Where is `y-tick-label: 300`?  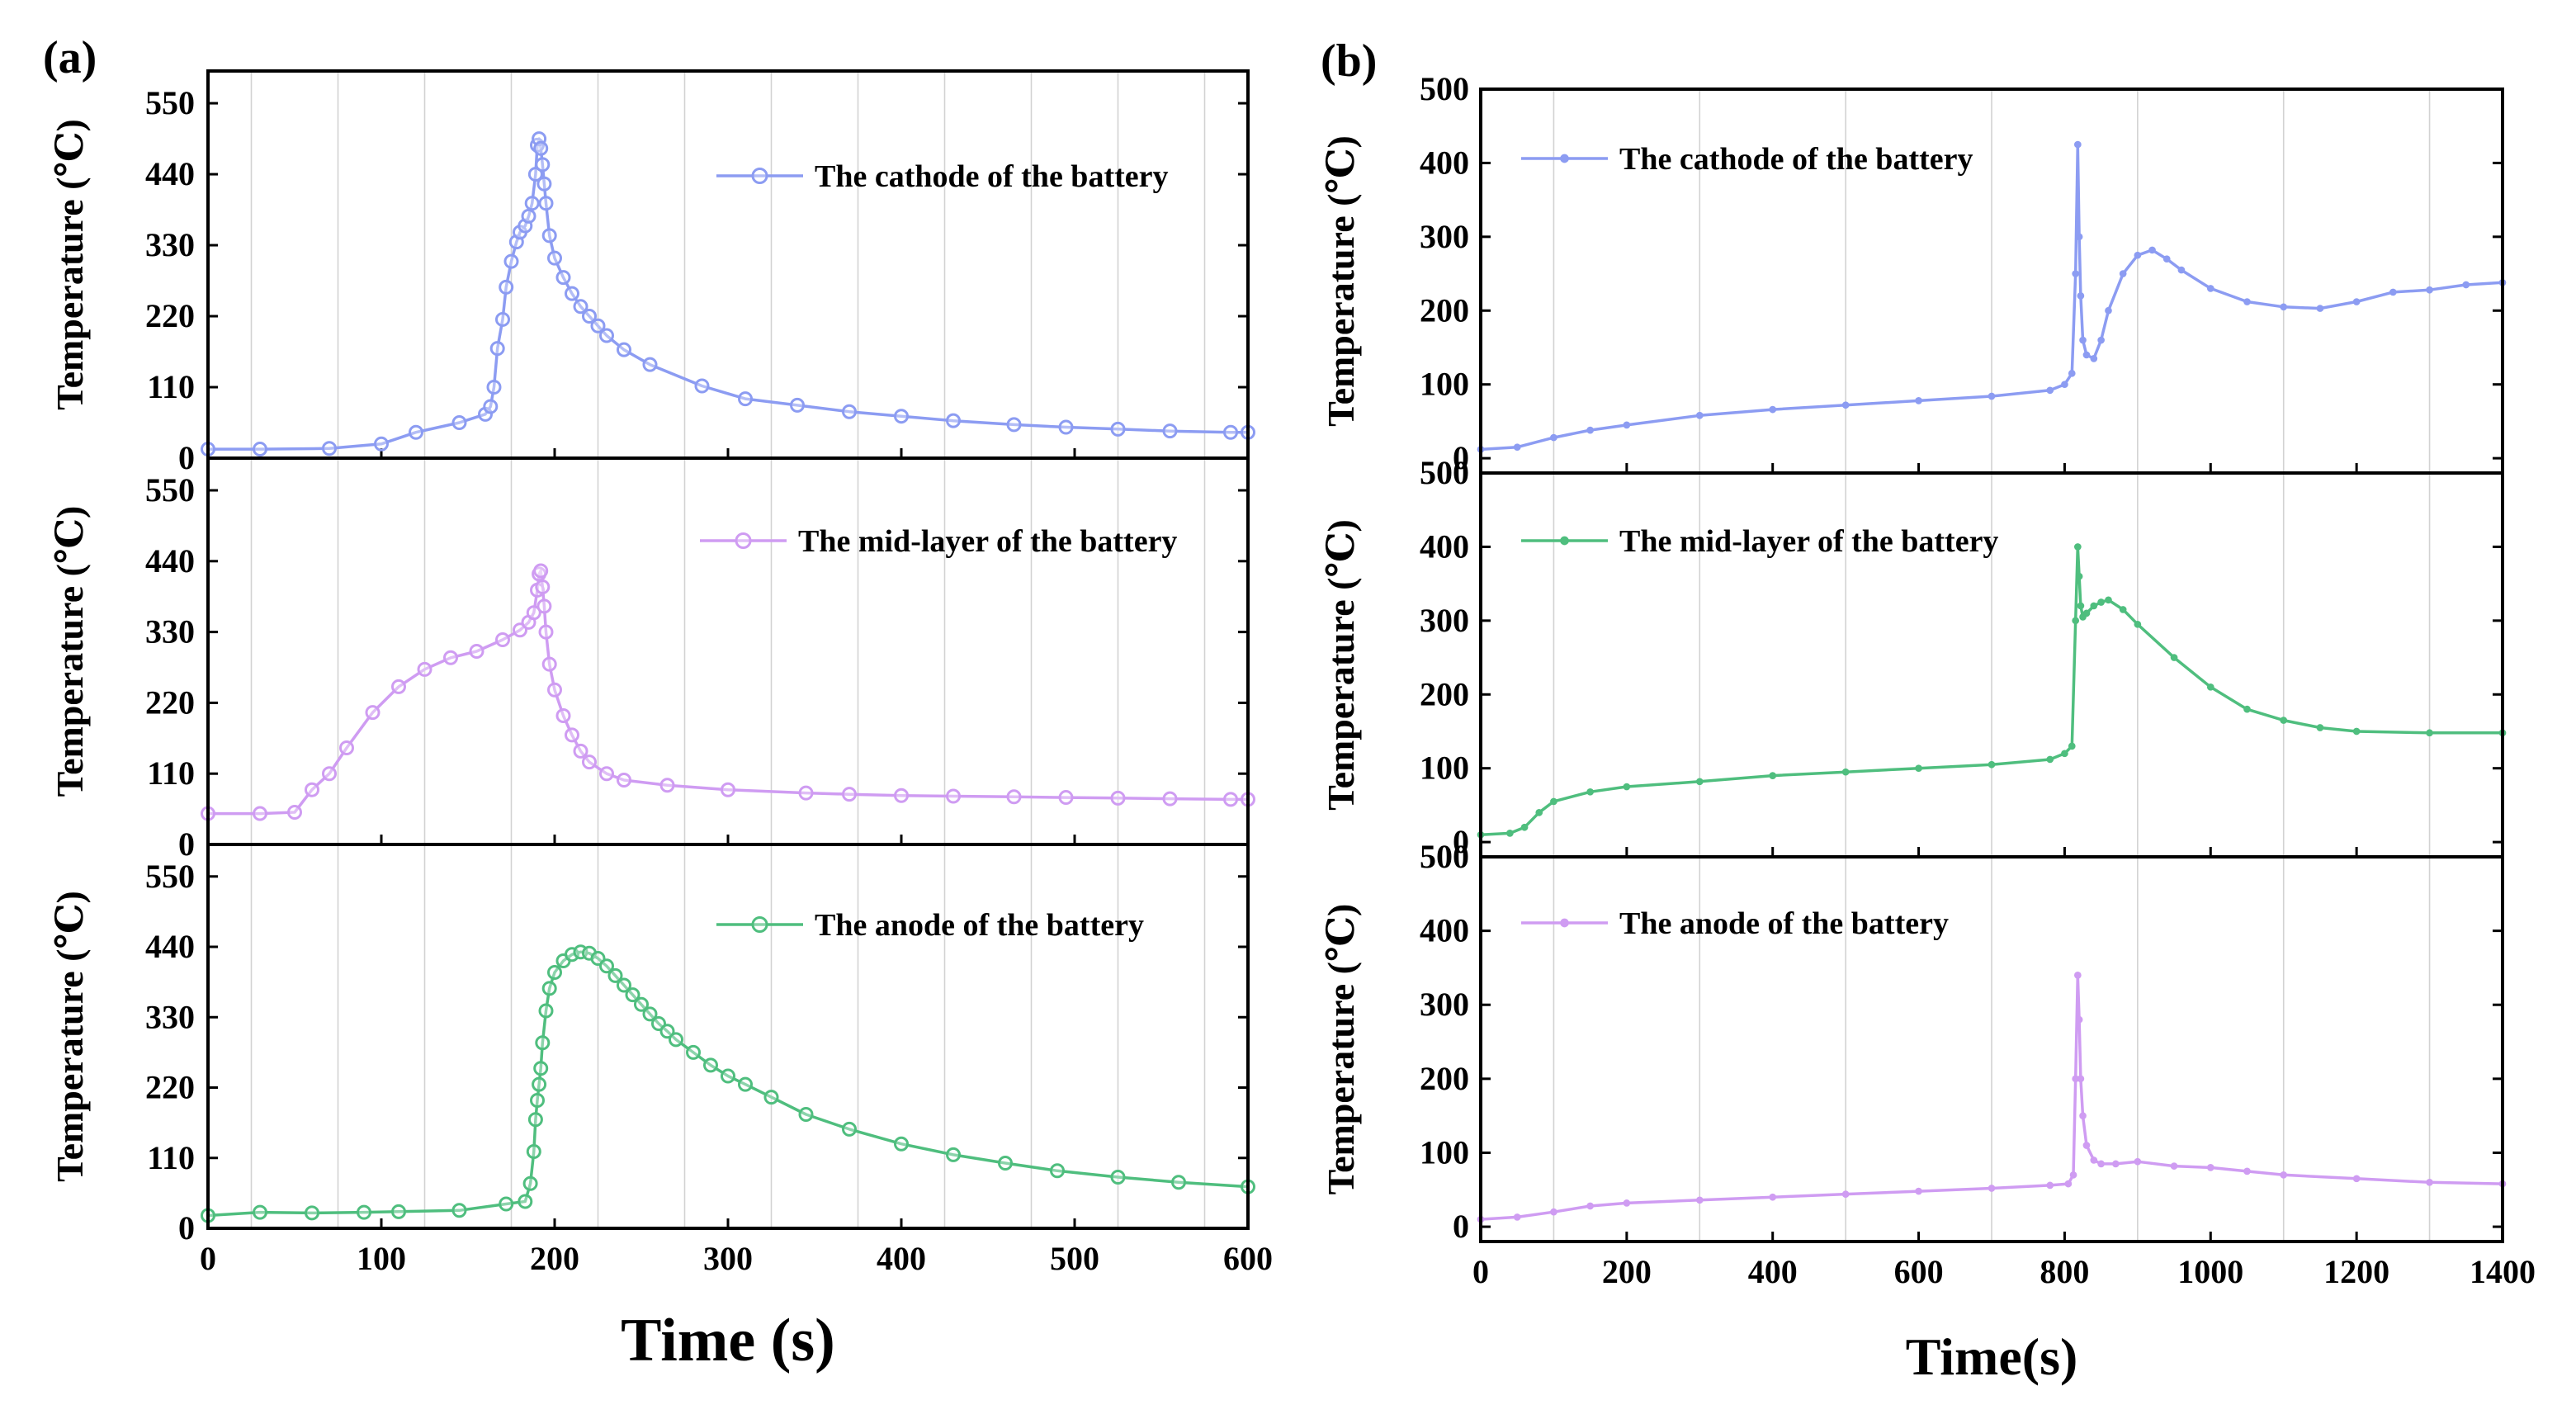 y-tick-label: 300 is located at coordinates (1444, 236).